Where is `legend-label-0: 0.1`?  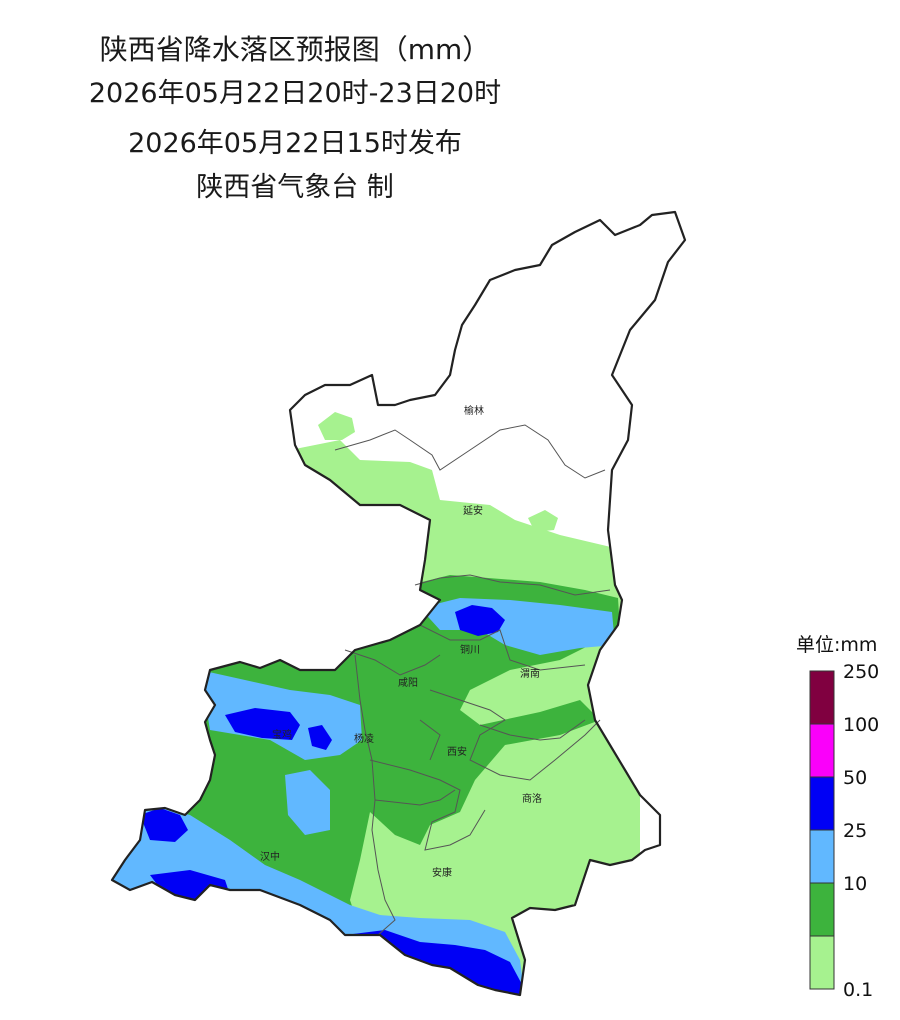 legend-label-0: 0.1 is located at coordinates (858, 990).